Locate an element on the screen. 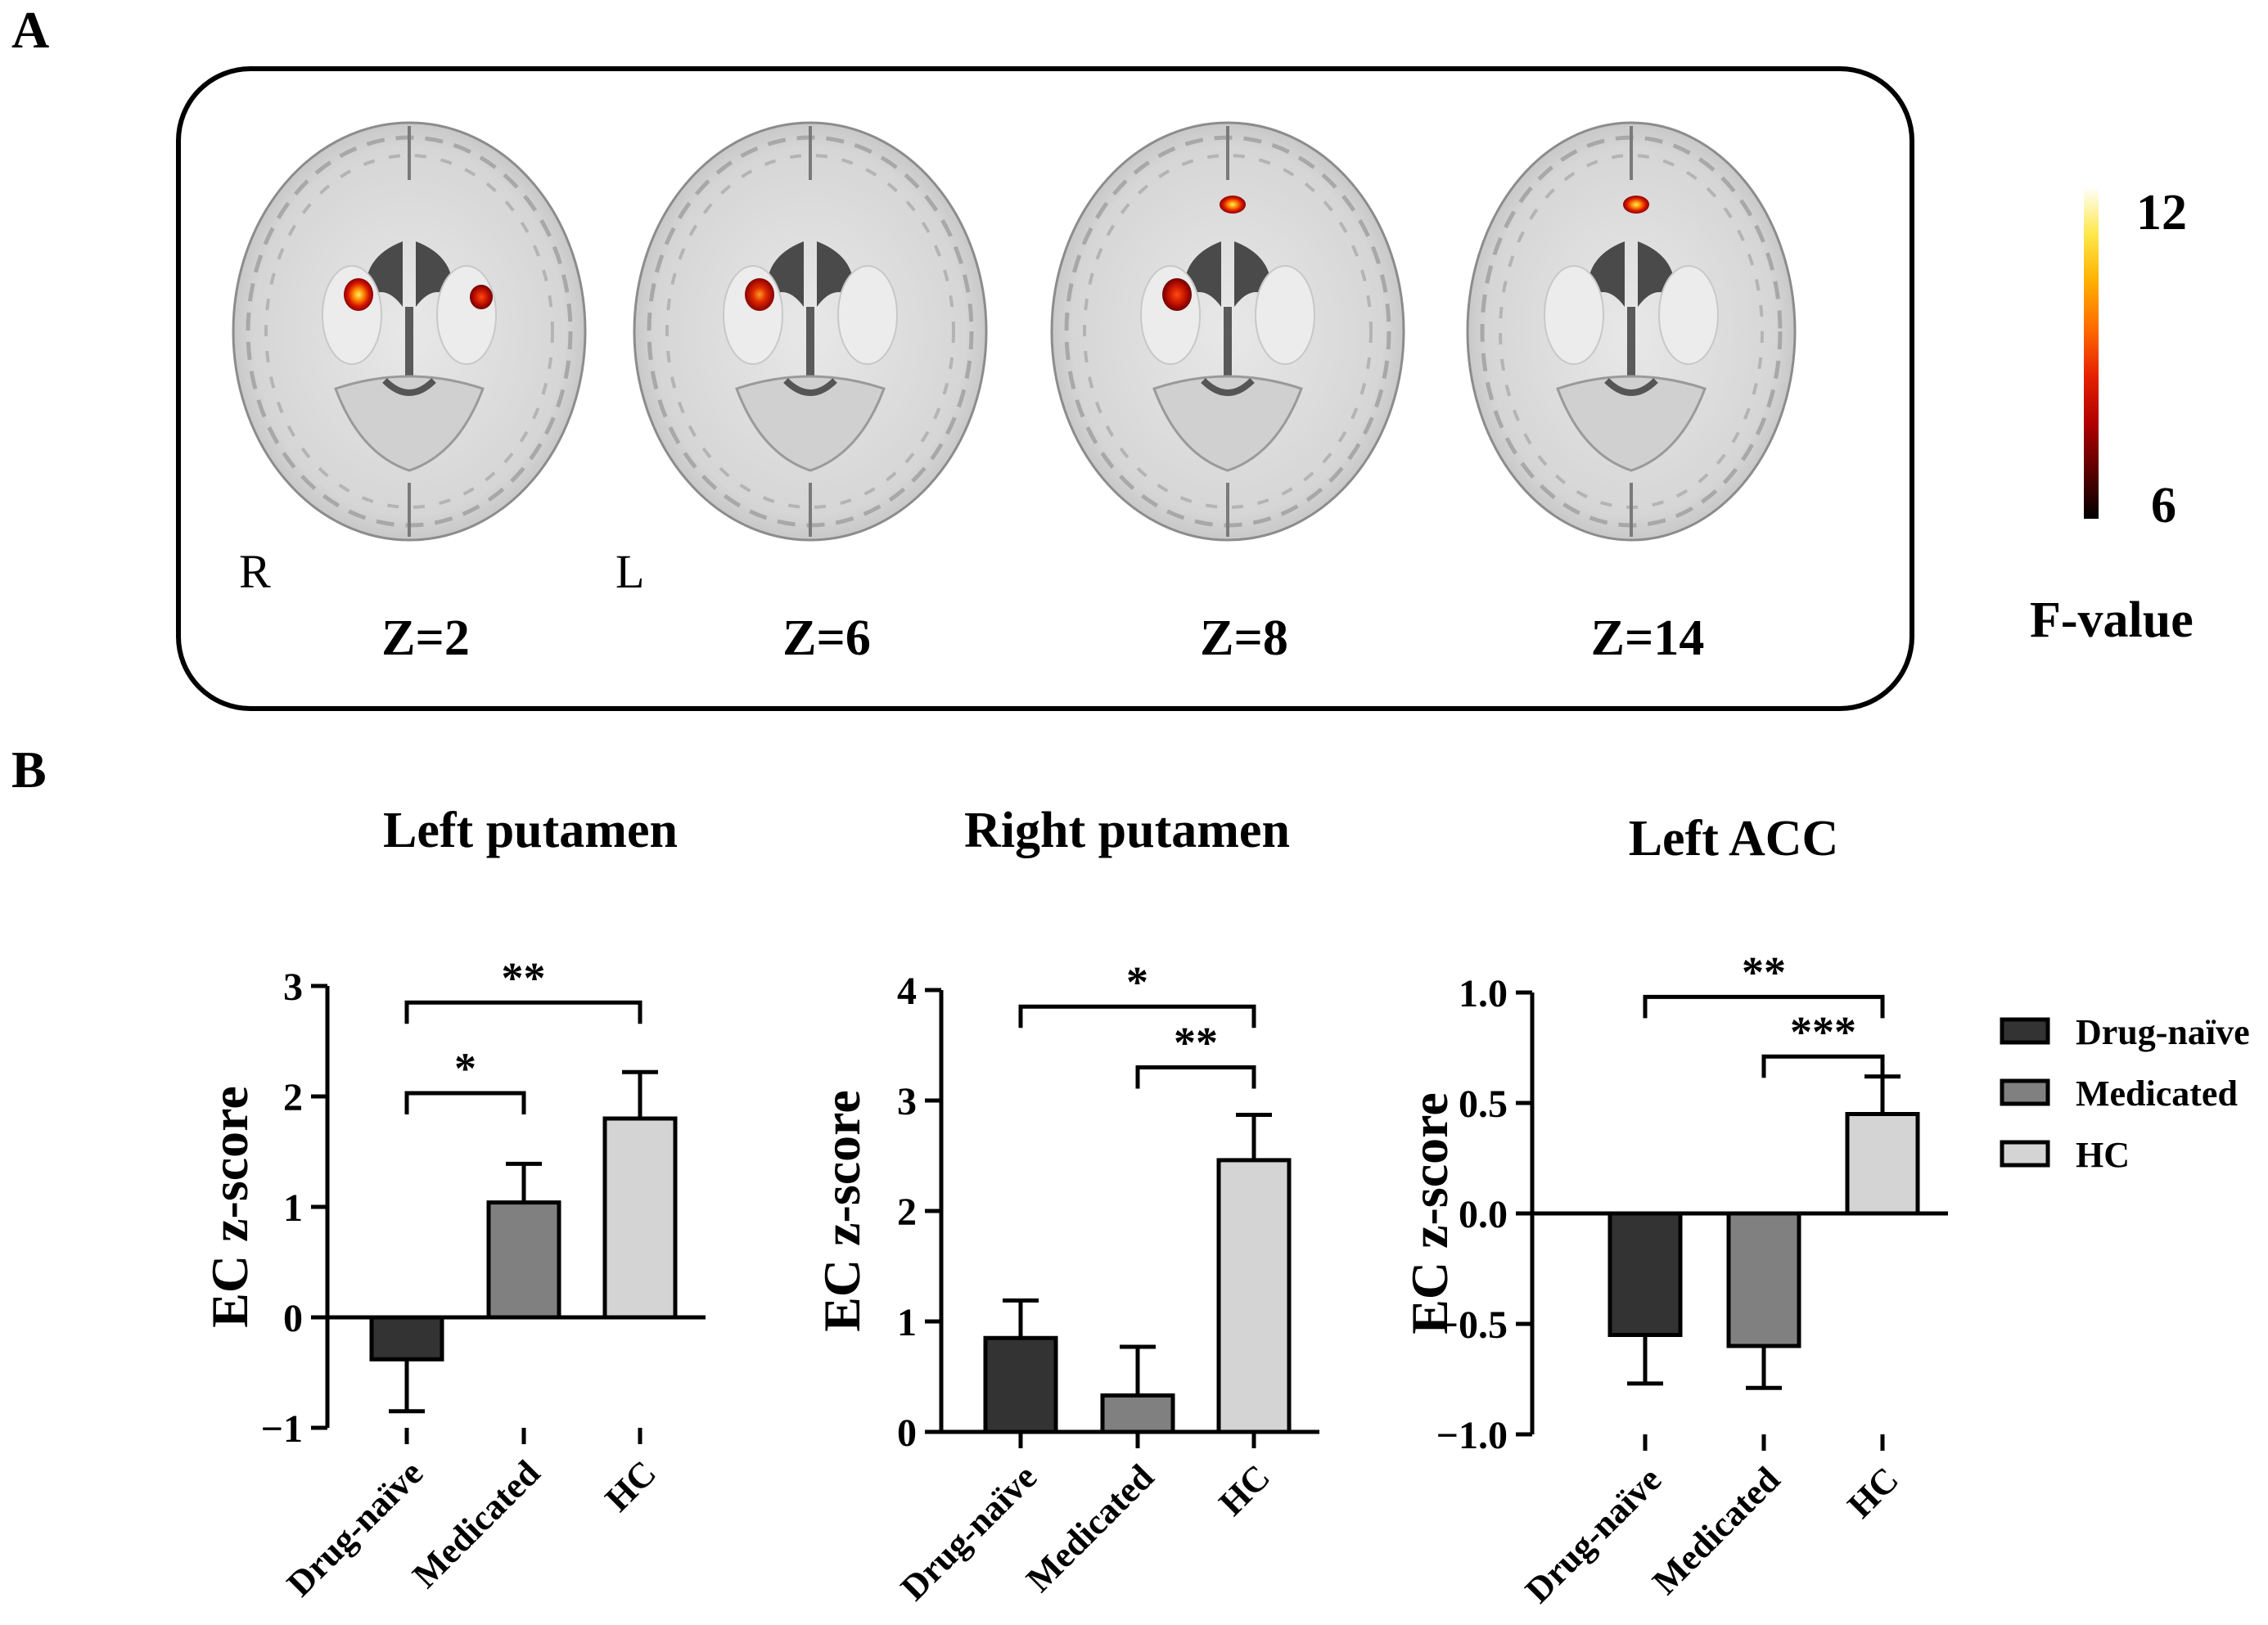  colorbar is located at coordinates (2091, 353).